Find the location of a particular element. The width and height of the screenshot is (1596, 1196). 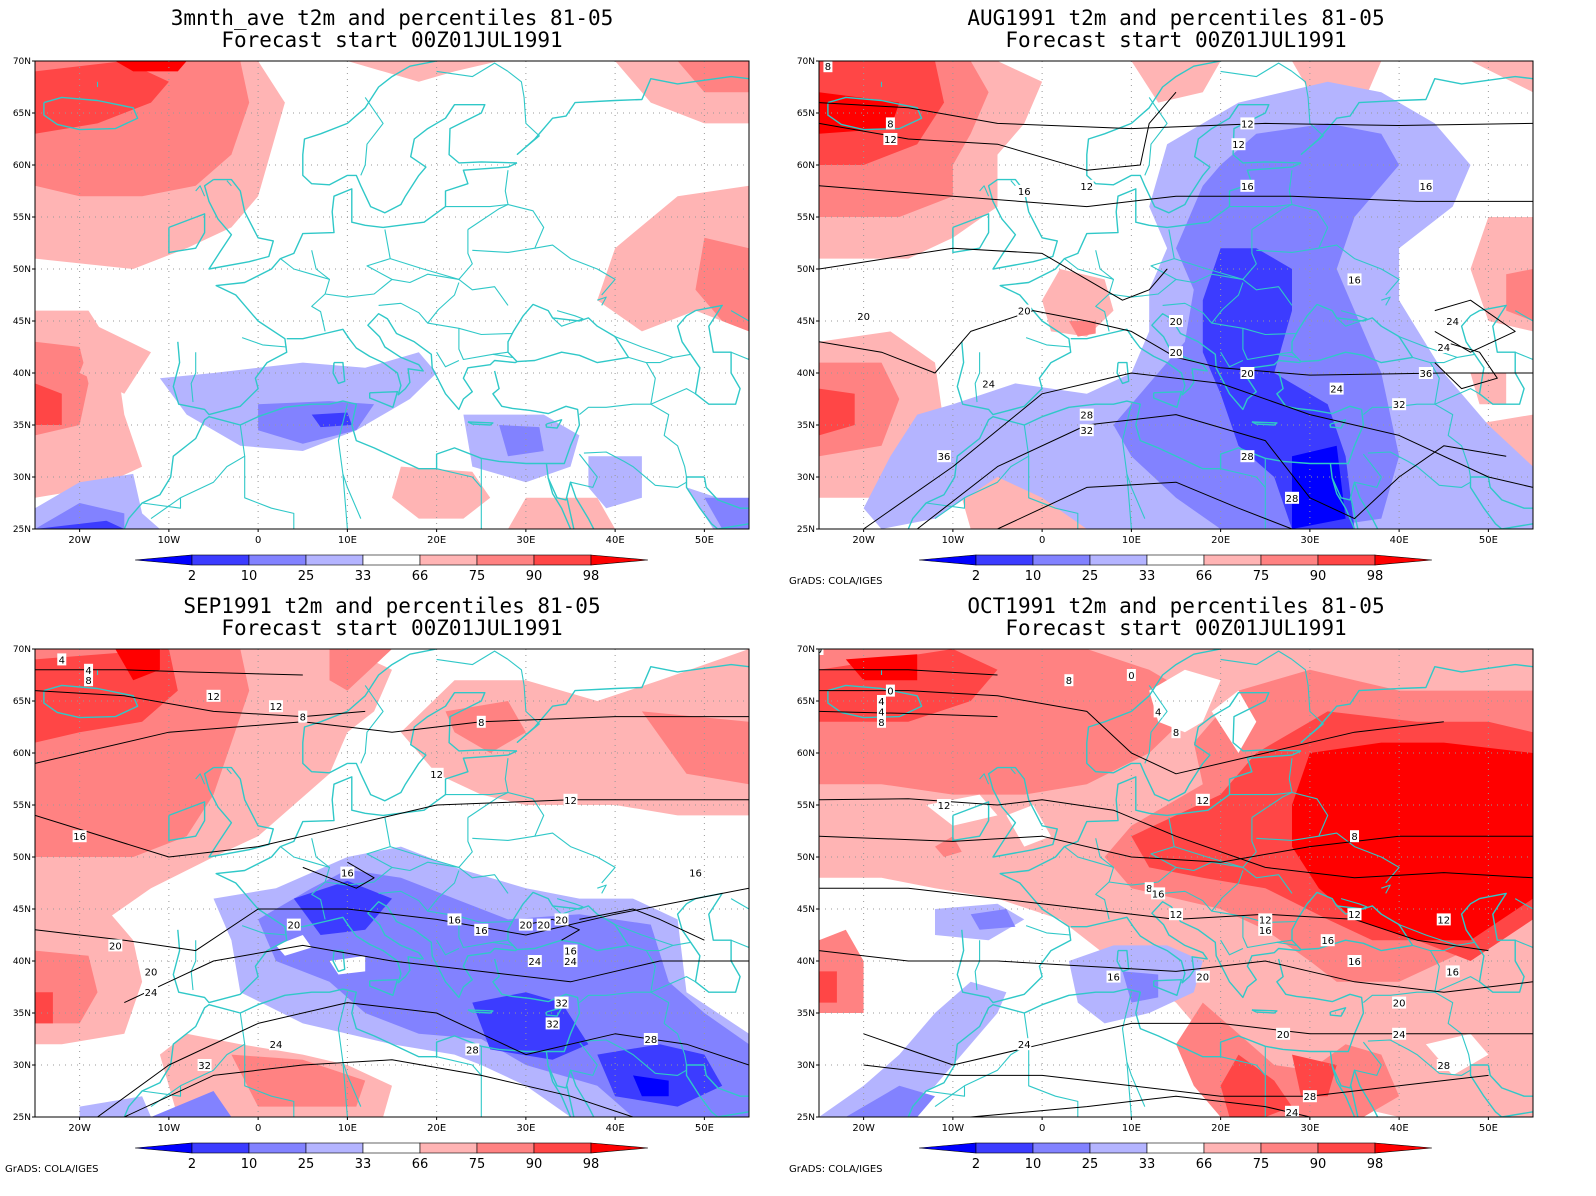

lon-tick-label: 10E is located at coordinates (347, 540).